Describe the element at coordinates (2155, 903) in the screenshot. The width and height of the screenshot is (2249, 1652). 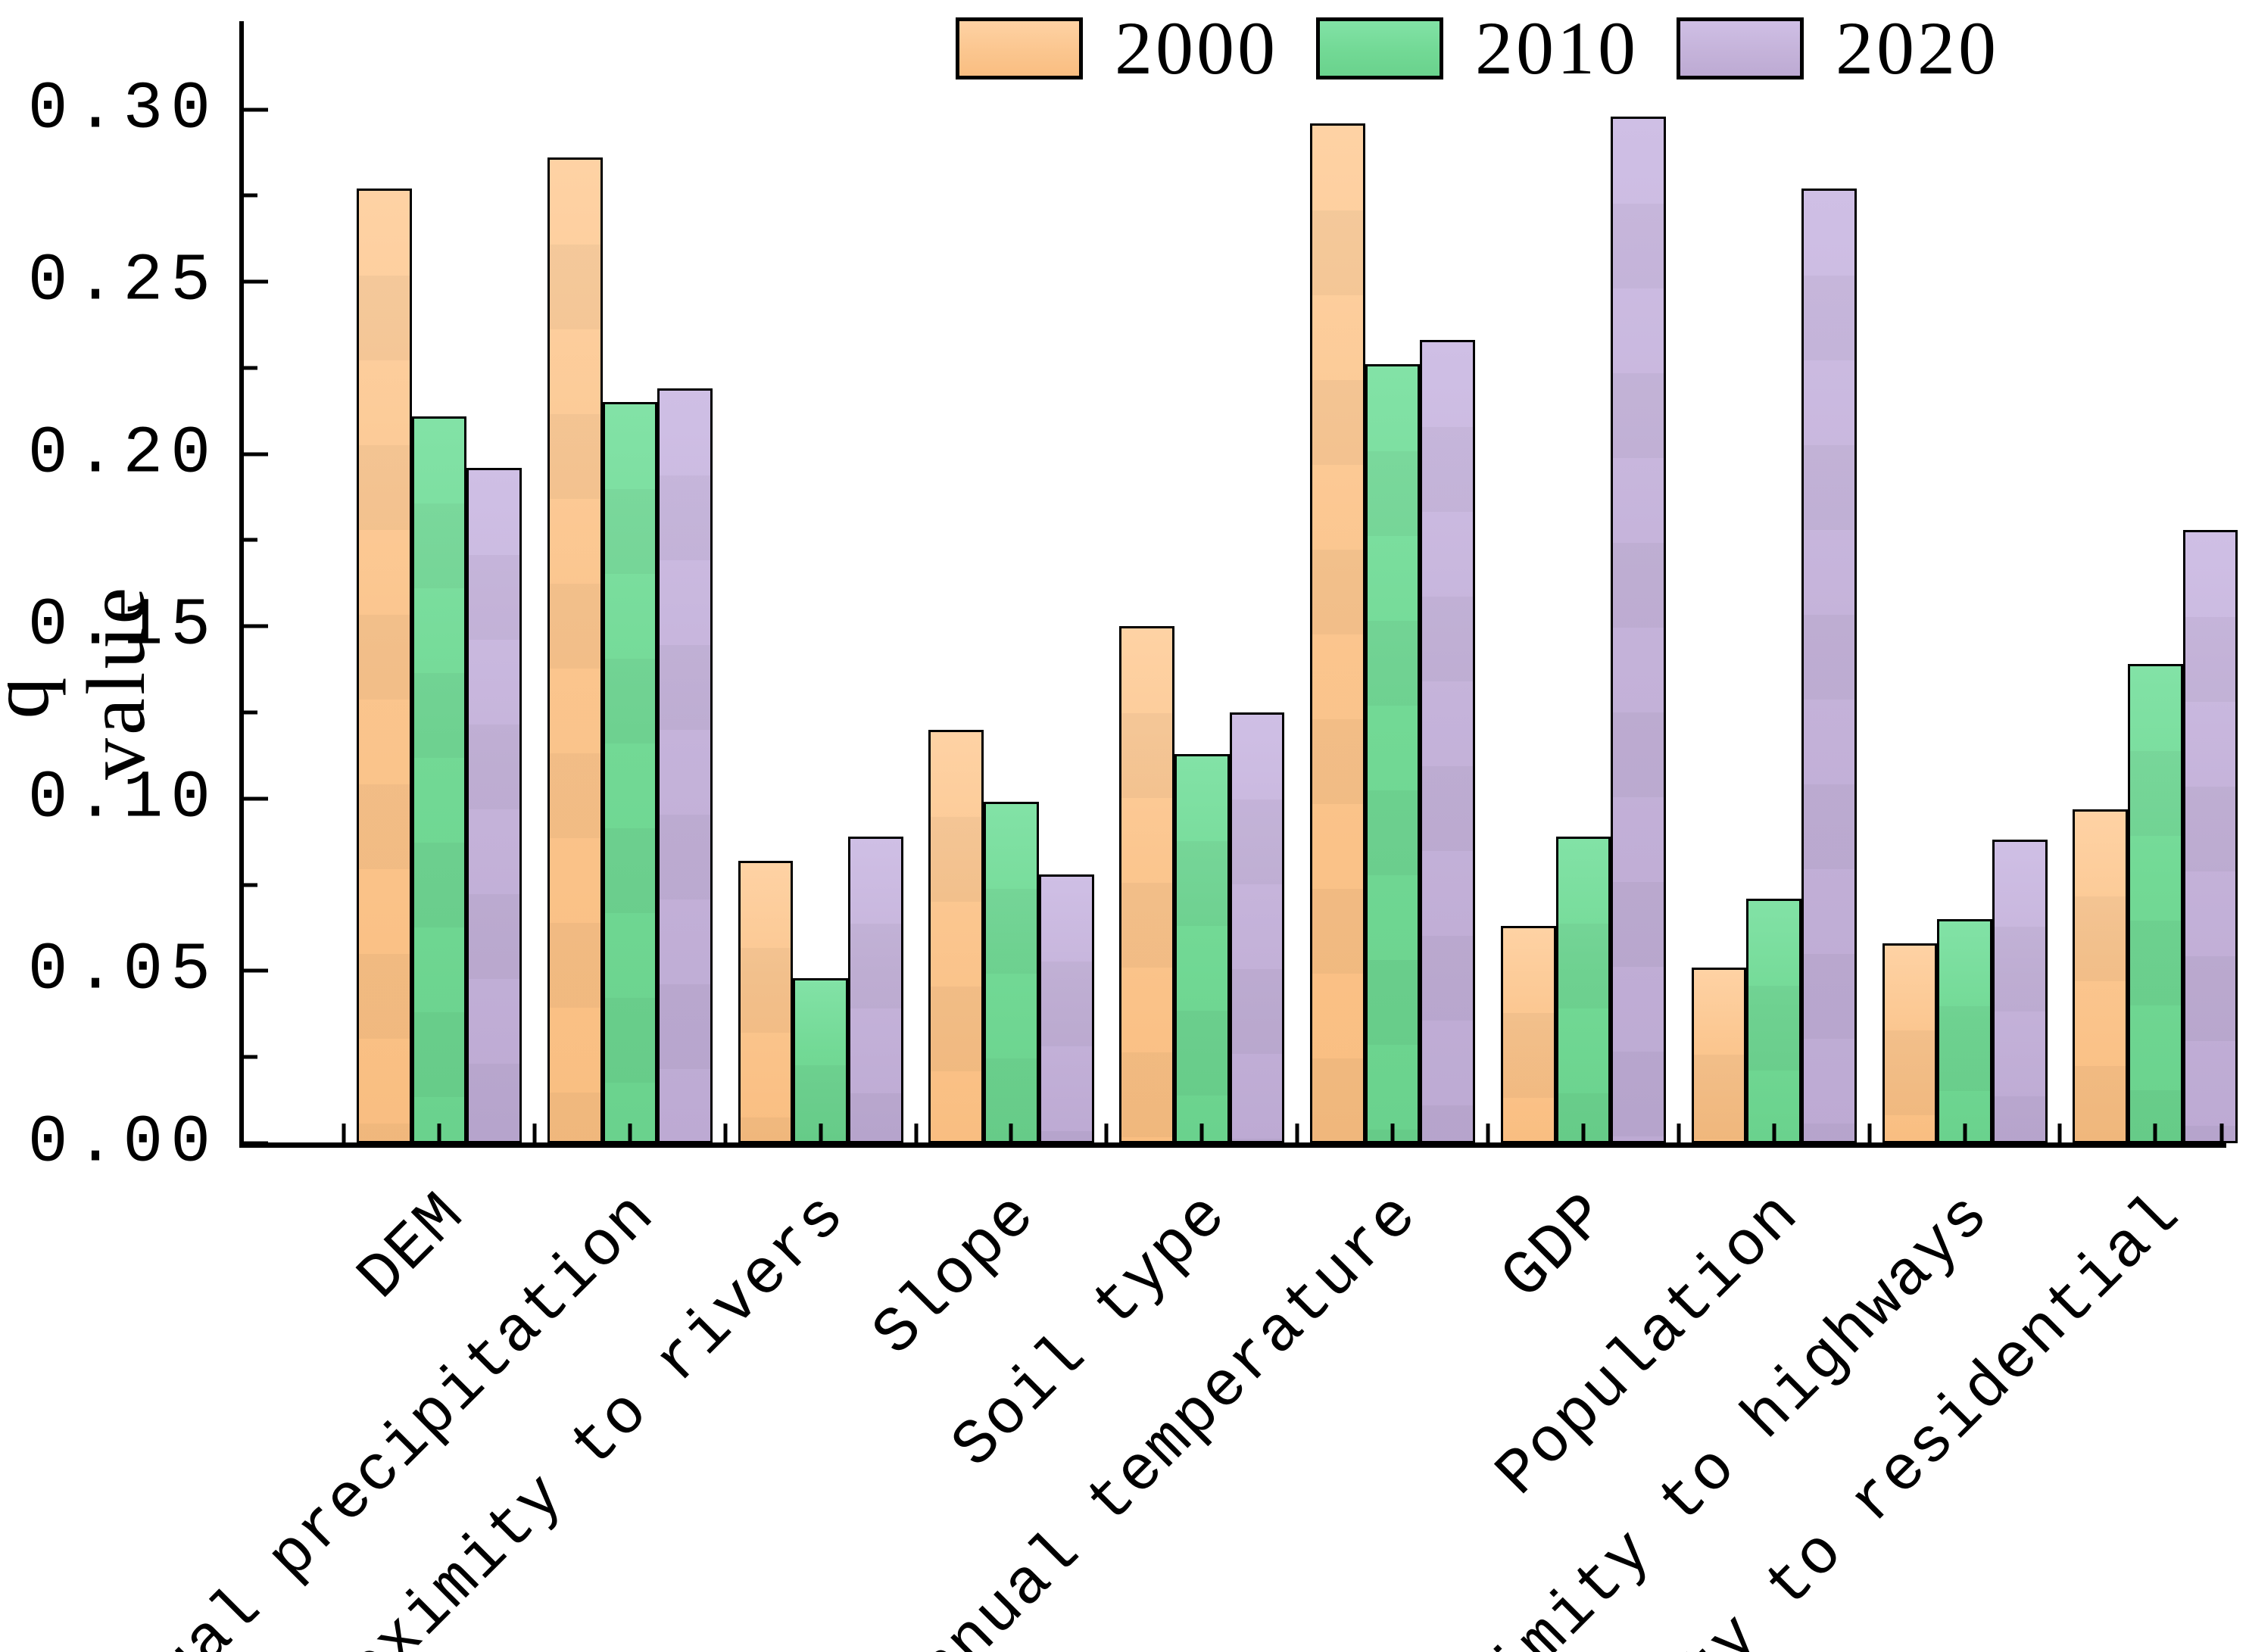
I see `bar-2010-proximity-to-residential` at that location.